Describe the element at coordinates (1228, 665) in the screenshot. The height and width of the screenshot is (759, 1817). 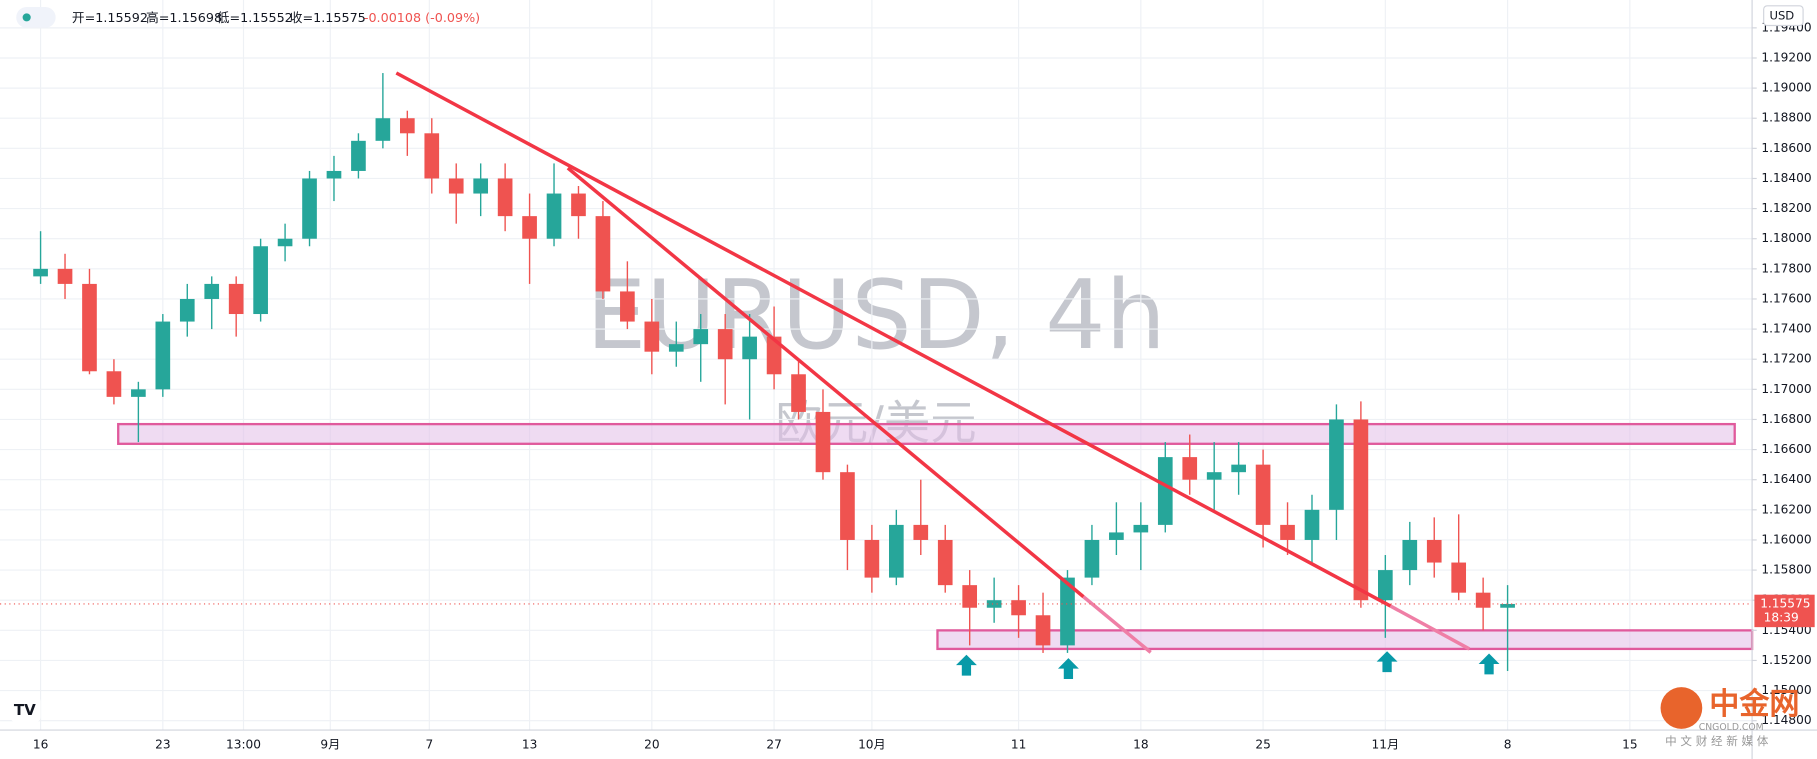
I see `arrows` at that location.